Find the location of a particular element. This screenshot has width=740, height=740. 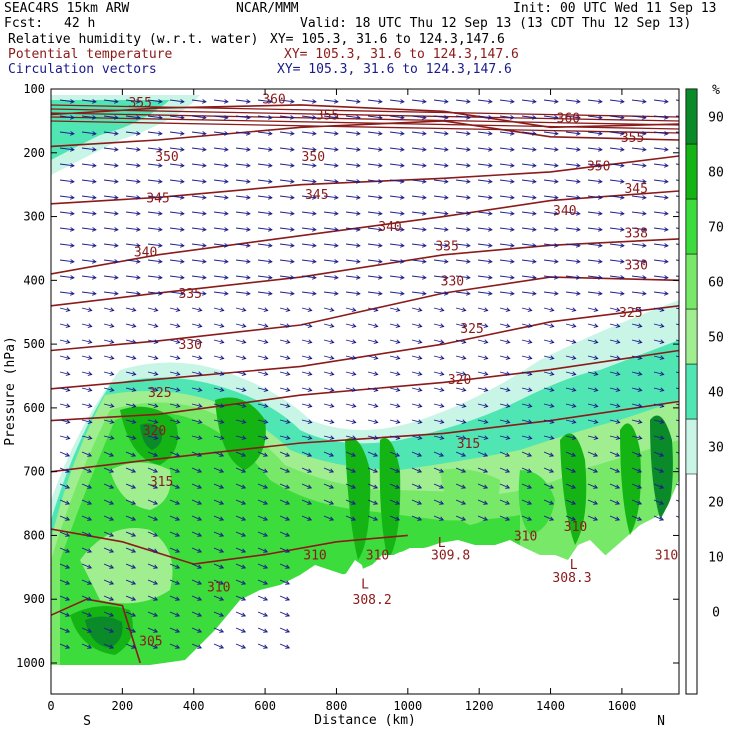

contour-label: 335 is located at coordinates (189, 294).